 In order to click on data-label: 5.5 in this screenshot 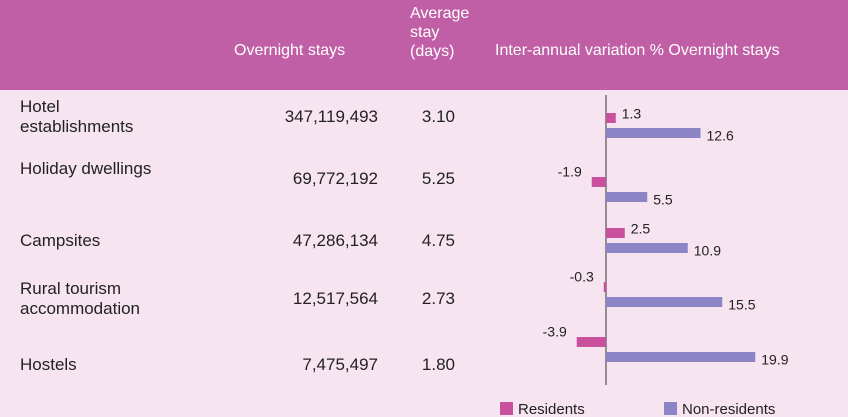, I will do `click(663, 200)`.